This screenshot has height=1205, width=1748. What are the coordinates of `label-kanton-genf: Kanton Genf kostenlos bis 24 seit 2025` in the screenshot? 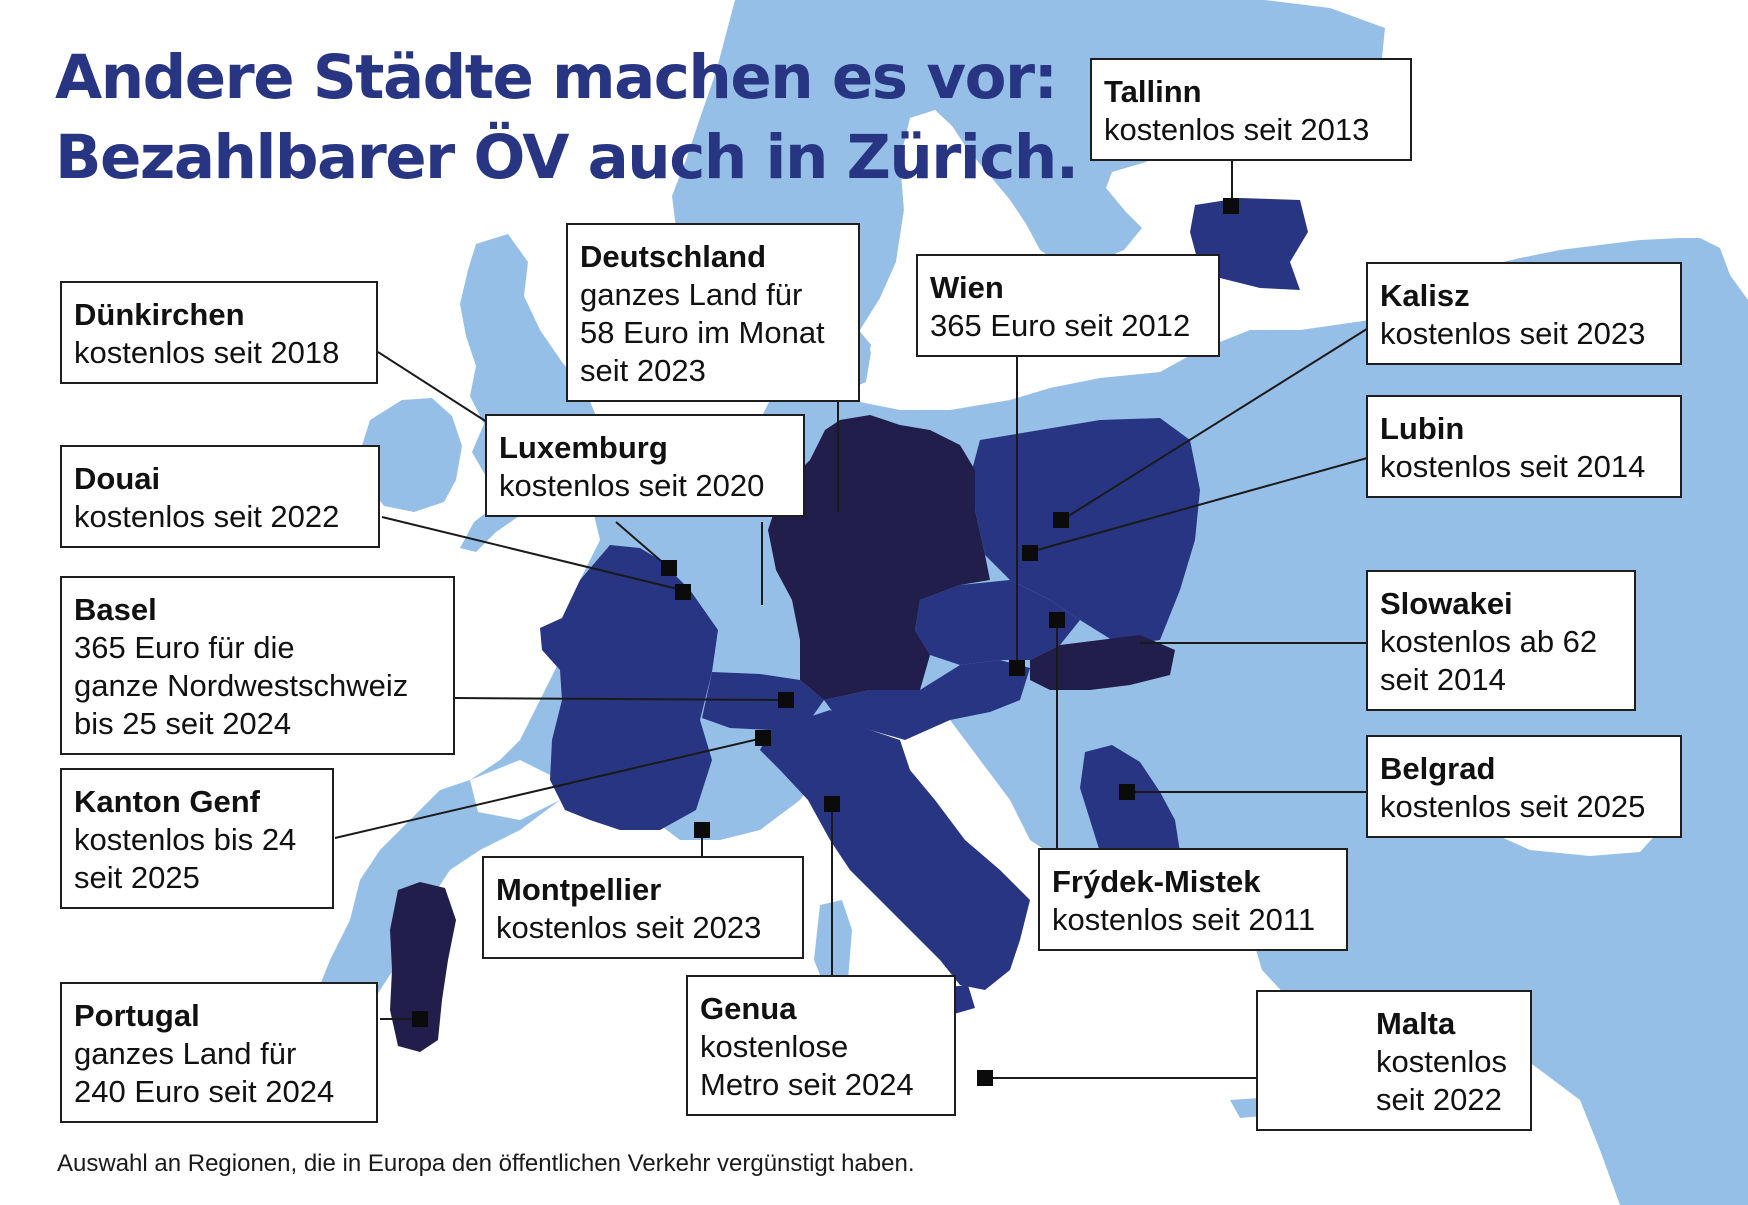 It's located at (197, 838).